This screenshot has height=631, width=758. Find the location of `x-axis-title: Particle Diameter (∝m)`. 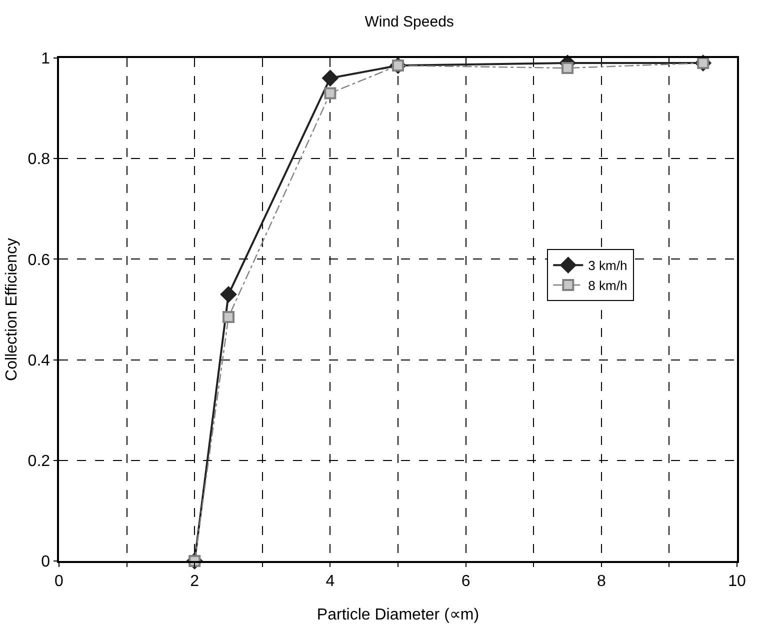

x-axis-title: Particle Diameter (∝m) is located at coordinates (398, 615).